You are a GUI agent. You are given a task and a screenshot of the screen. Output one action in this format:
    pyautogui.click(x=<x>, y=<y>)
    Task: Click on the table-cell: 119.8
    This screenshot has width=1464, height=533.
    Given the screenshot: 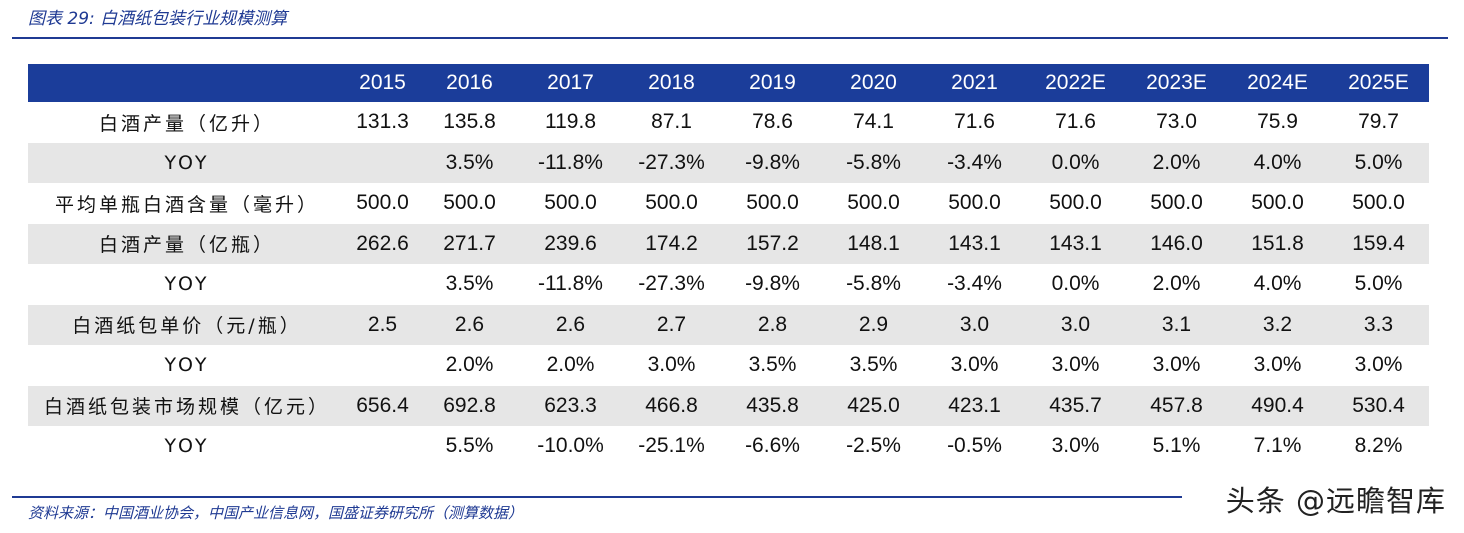 What is the action you would take?
    pyautogui.click(x=570, y=122)
    